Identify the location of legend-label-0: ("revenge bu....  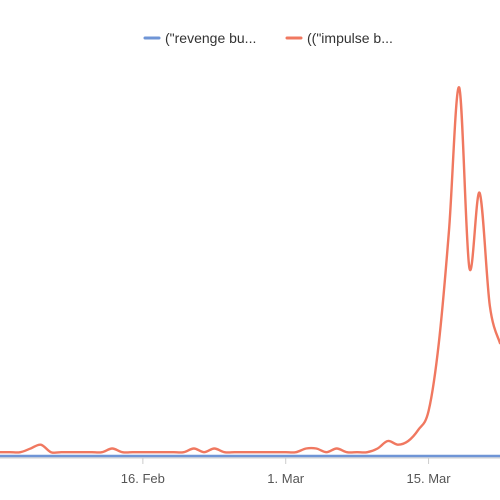
(210, 38).